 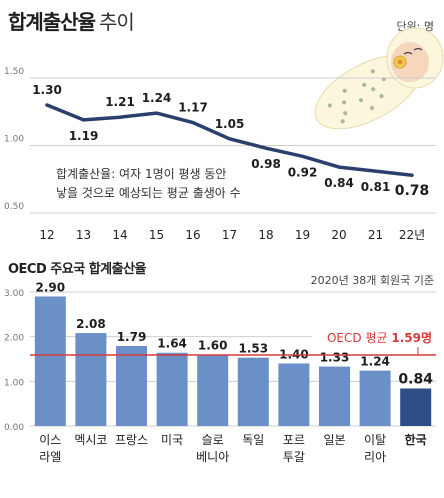 I want to click on bar-value-label: 1.79, so click(x=132, y=337).